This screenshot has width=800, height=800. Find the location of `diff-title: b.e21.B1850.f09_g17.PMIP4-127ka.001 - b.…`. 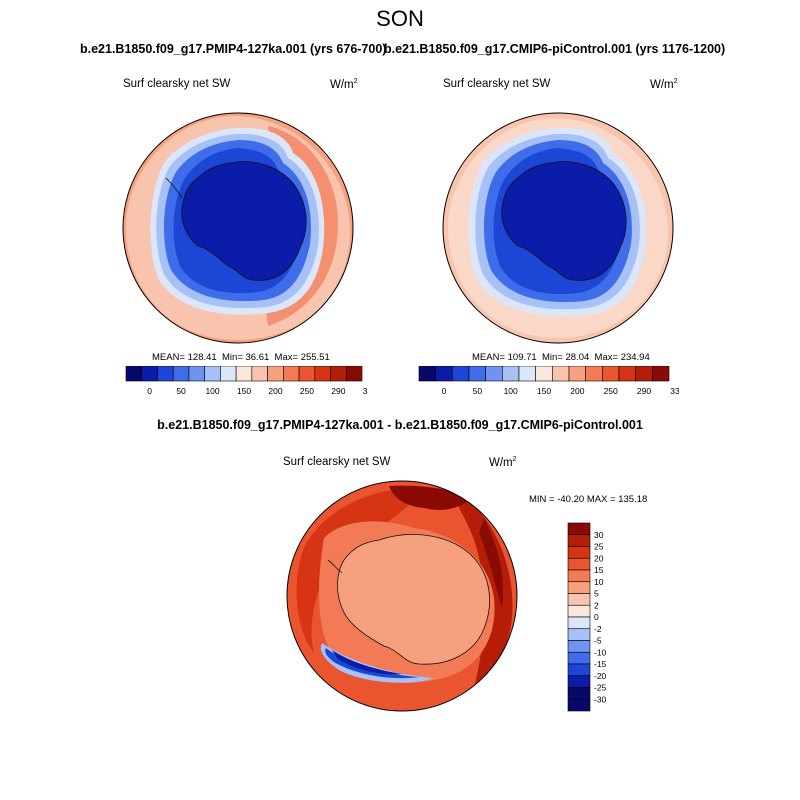

diff-title: b.e21.B1850.f09_g17.PMIP4-127ka.001 - b.… is located at coordinates (400, 425).